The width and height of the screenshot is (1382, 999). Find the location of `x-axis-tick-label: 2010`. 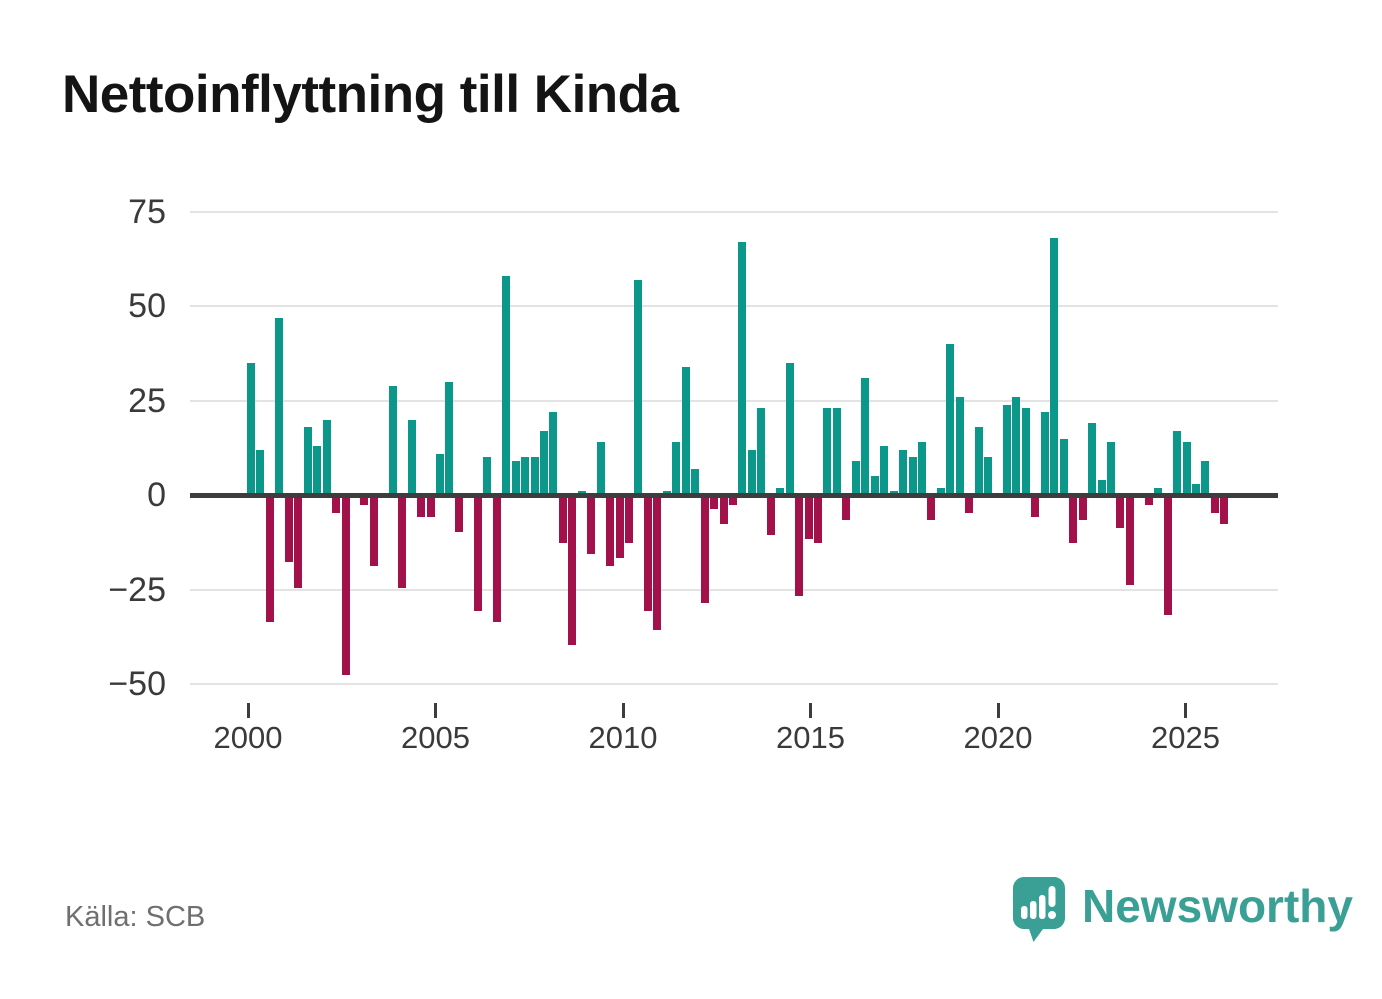

x-axis-tick-label: 2010 is located at coordinates (623, 737).